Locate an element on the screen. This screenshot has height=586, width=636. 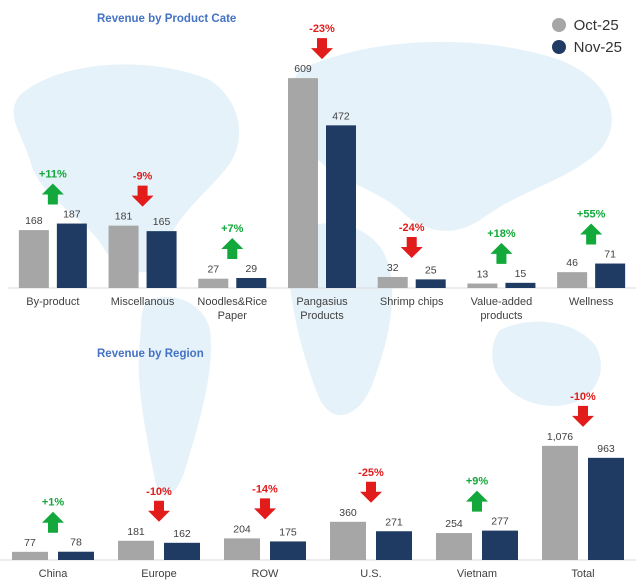
change-label-china: +1% is located at coordinates (53, 503).